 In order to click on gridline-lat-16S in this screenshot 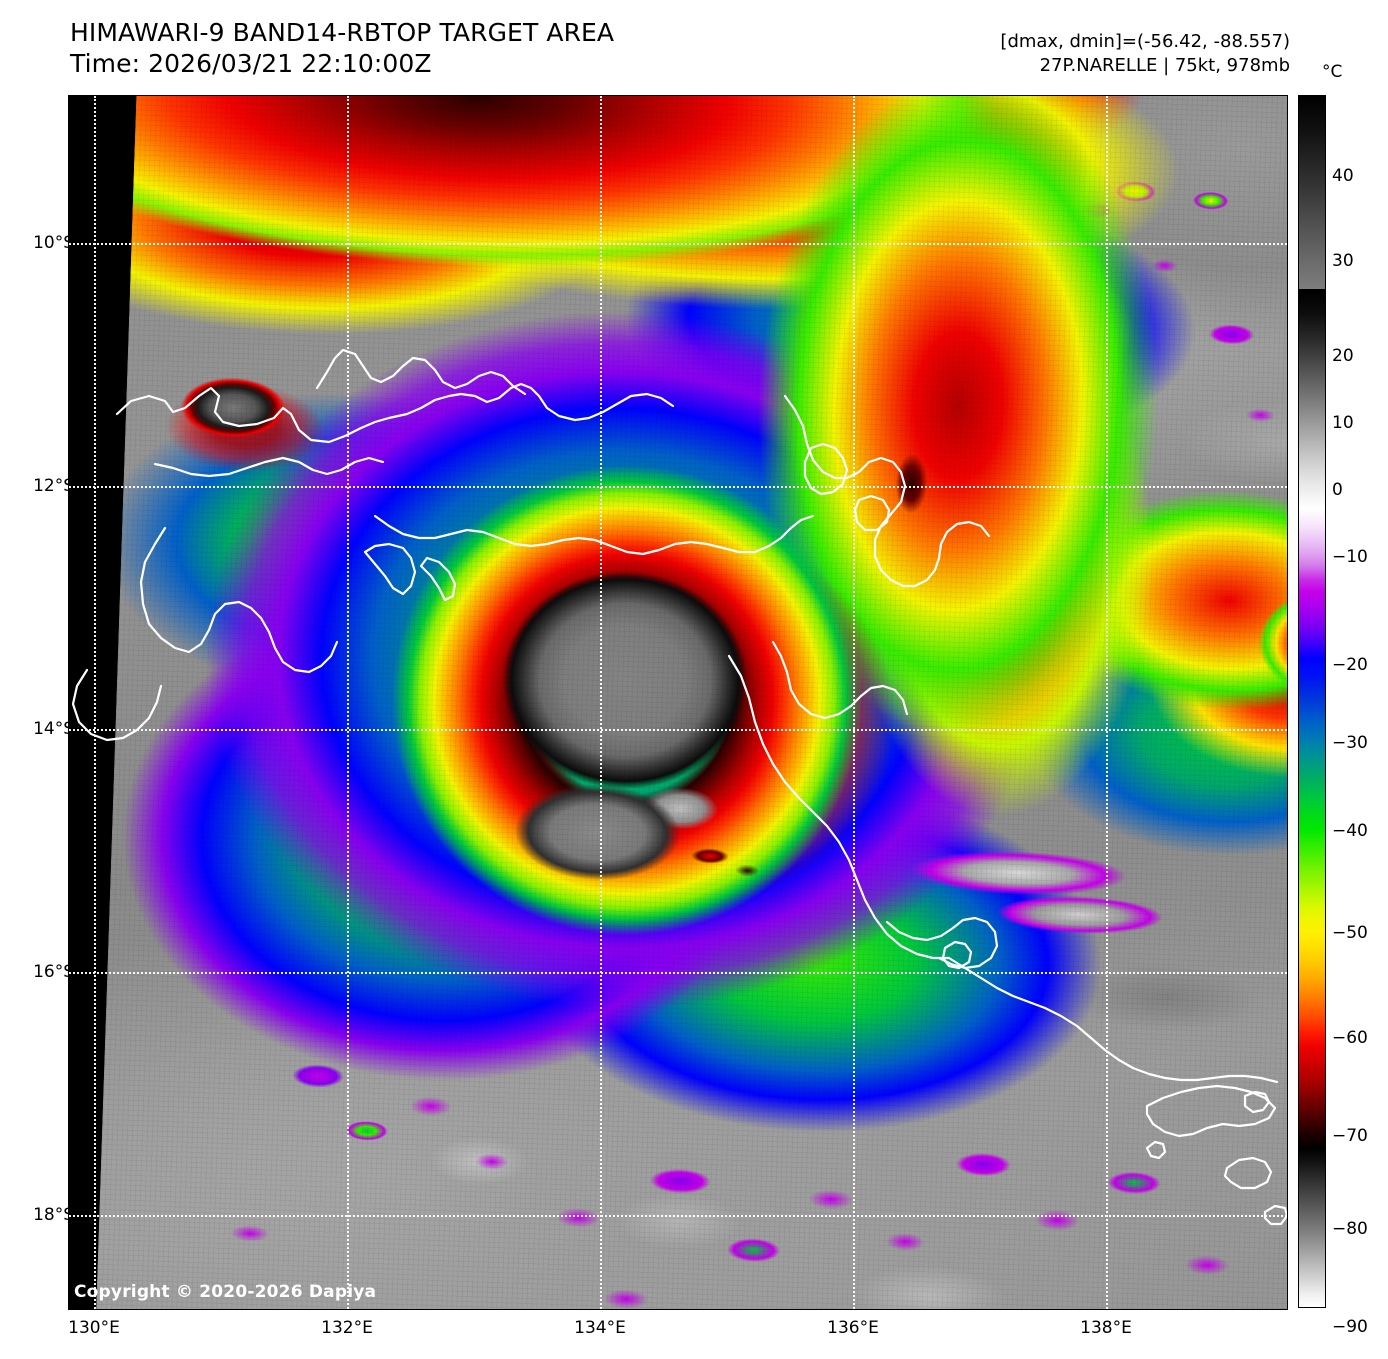, I will do `click(678, 973)`.